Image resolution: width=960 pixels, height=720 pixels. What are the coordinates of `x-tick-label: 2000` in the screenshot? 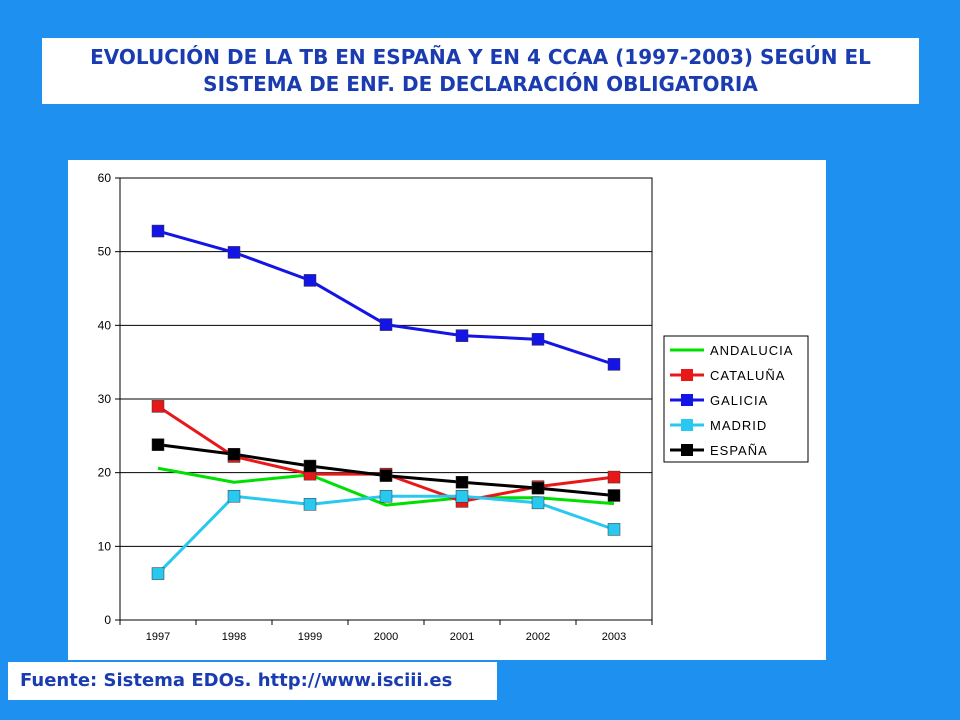 It's located at (386, 637).